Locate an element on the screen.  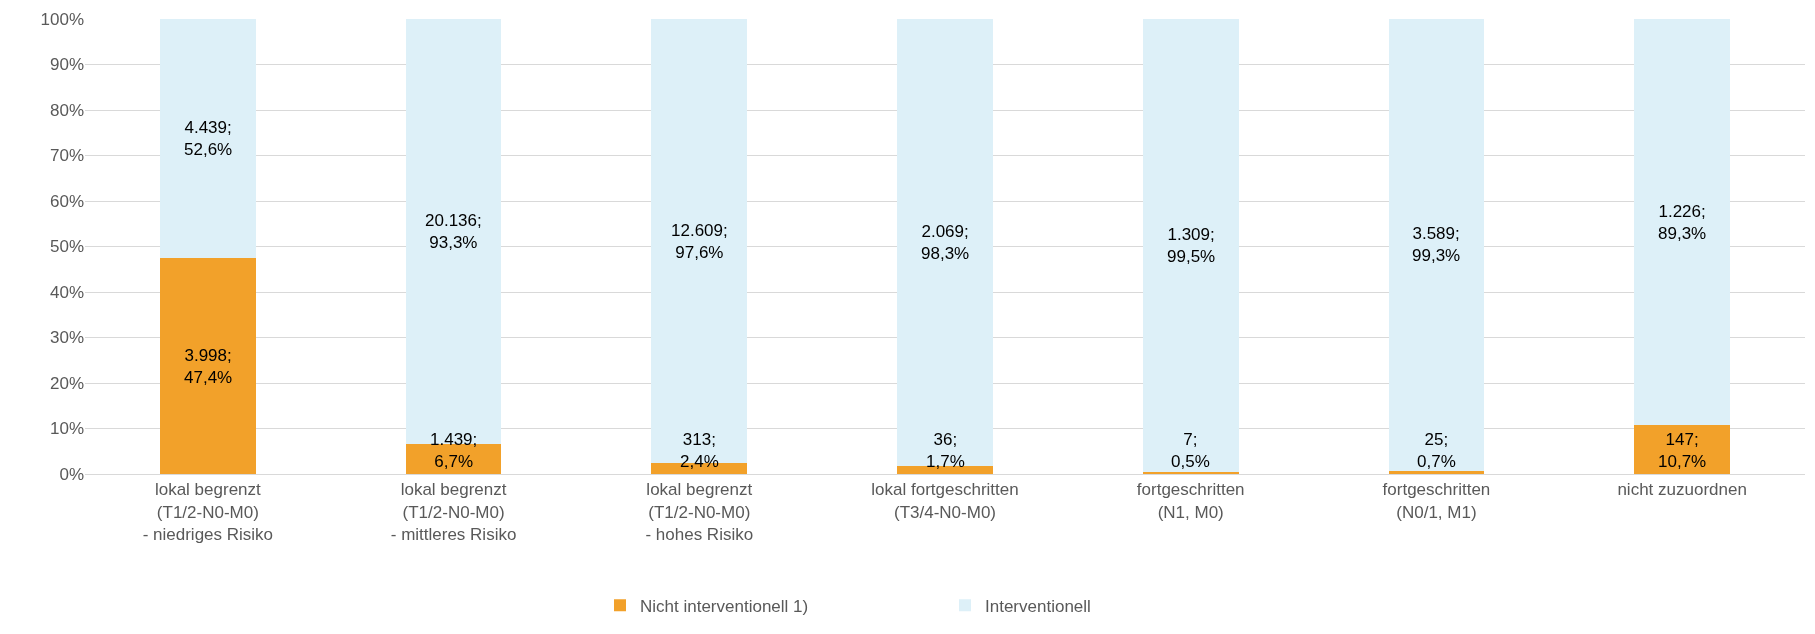
x-tick-label: lokal begrenzt (T1/2-N0-M0) - mittleres Risiko is located at coordinates (453, 512).